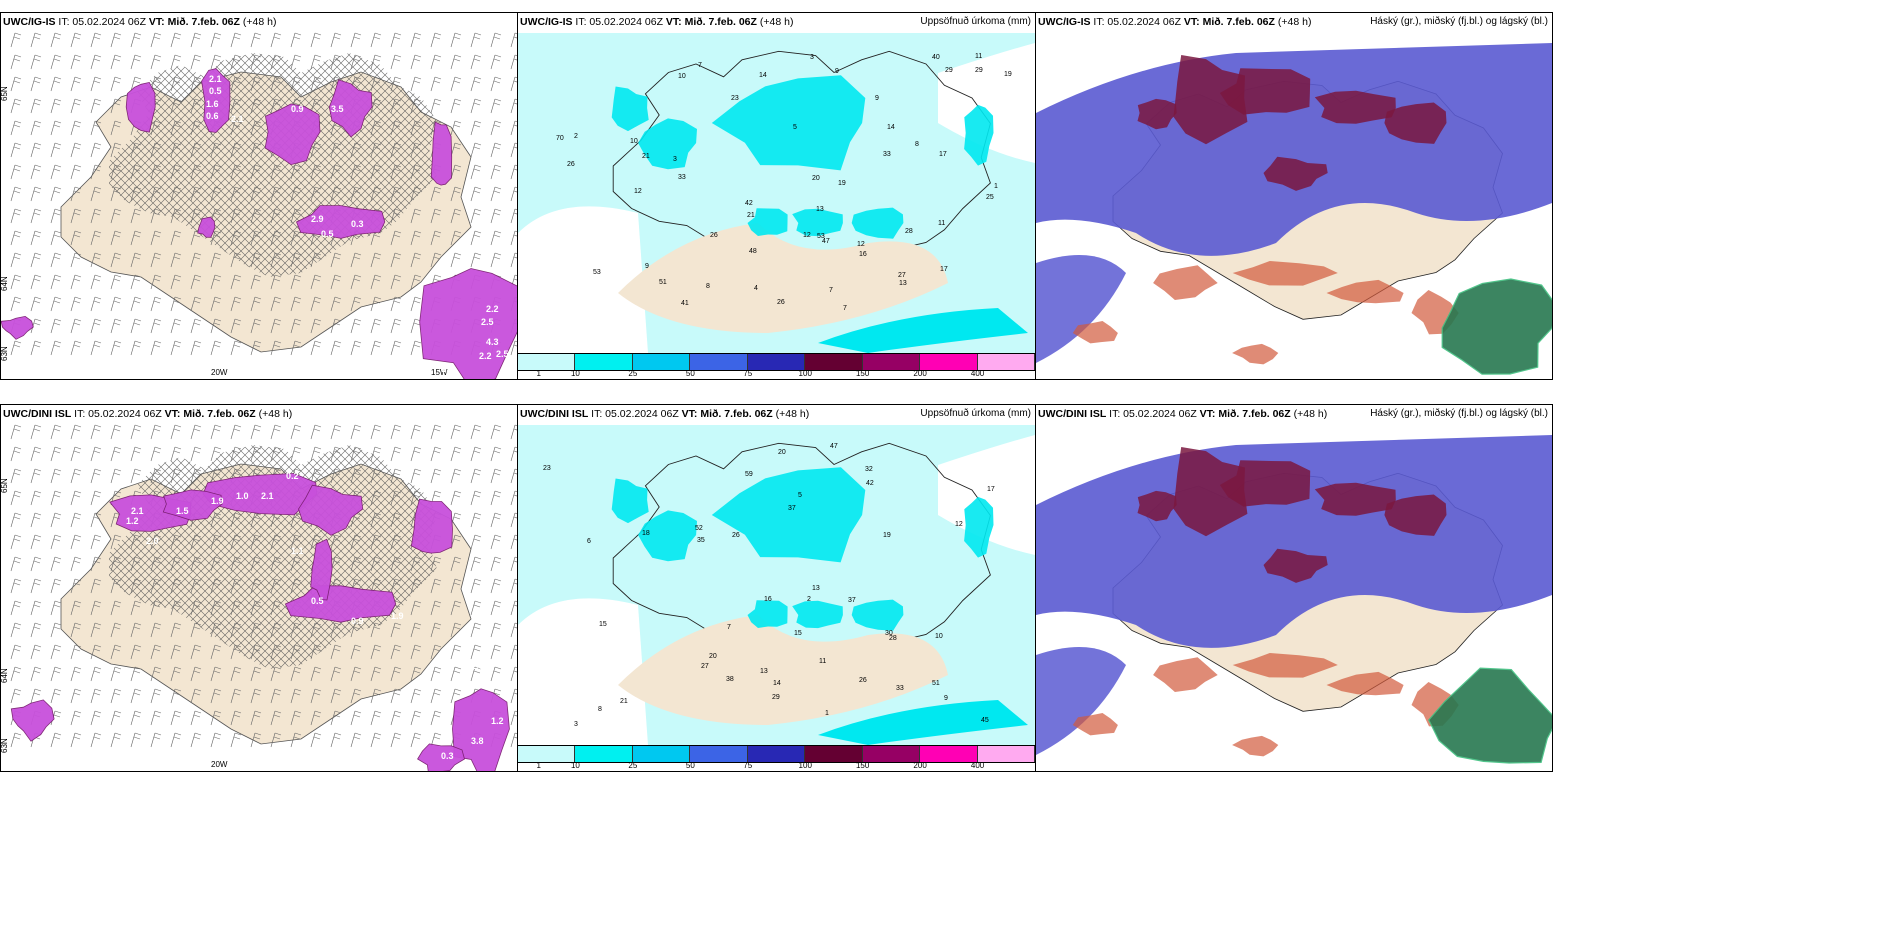  I want to click on precip-value: 1, so click(827, 713).